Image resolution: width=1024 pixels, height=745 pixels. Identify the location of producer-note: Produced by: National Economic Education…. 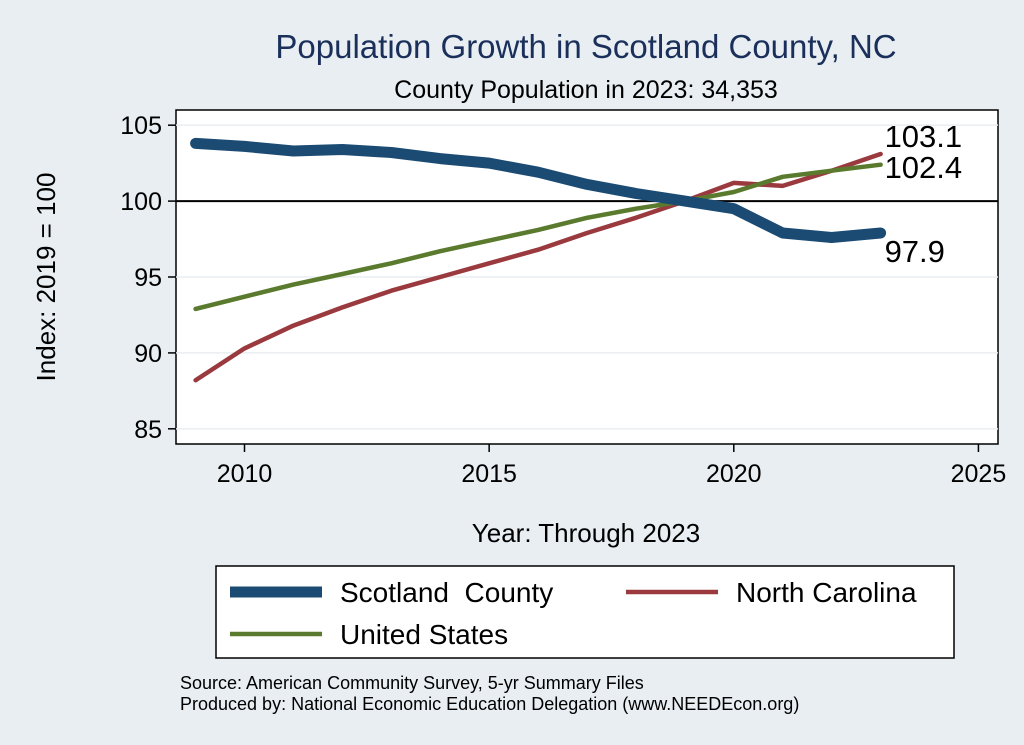
(489, 704).